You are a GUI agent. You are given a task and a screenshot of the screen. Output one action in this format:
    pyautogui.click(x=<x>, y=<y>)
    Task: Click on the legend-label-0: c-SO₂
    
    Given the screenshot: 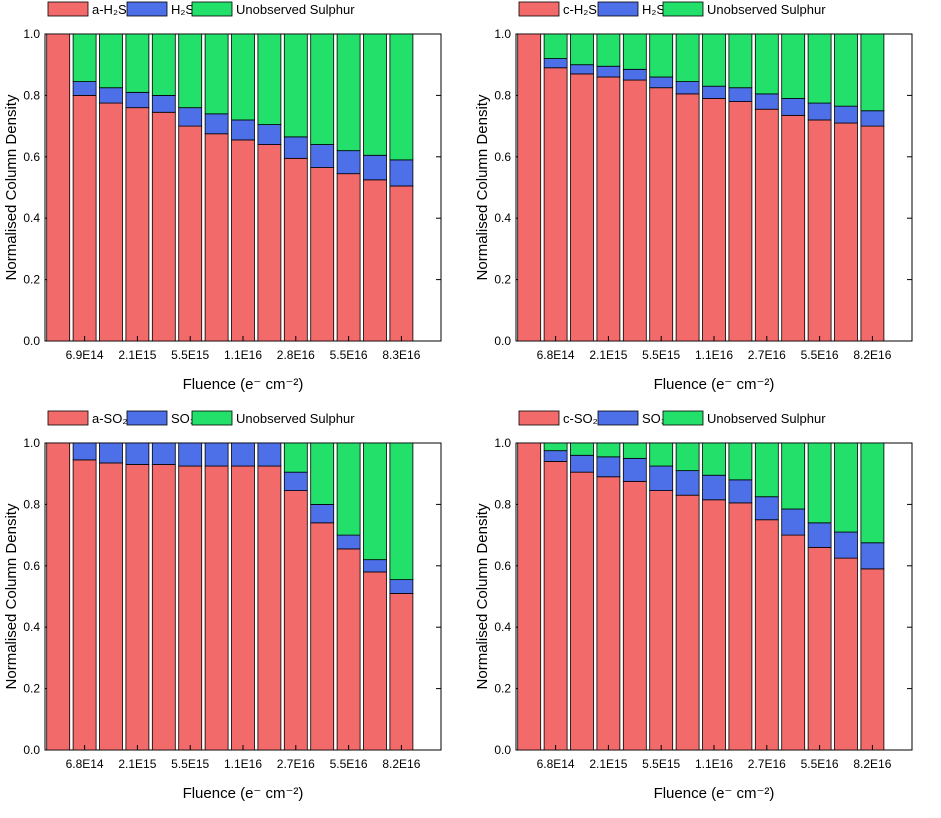 What is the action you would take?
    pyautogui.click(x=580, y=418)
    